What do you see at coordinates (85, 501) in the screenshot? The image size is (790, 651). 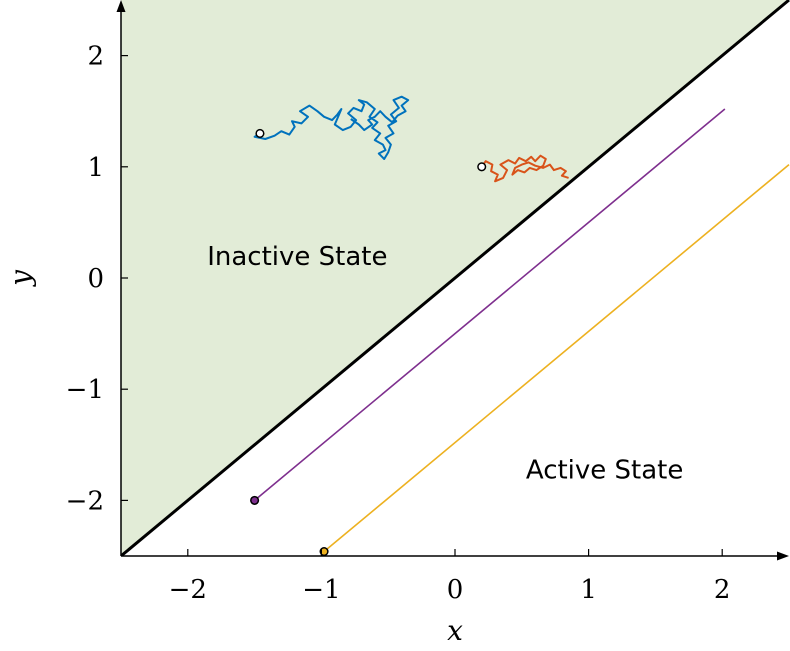 I see `y-tick-label: −2` at bounding box center [85, 501].